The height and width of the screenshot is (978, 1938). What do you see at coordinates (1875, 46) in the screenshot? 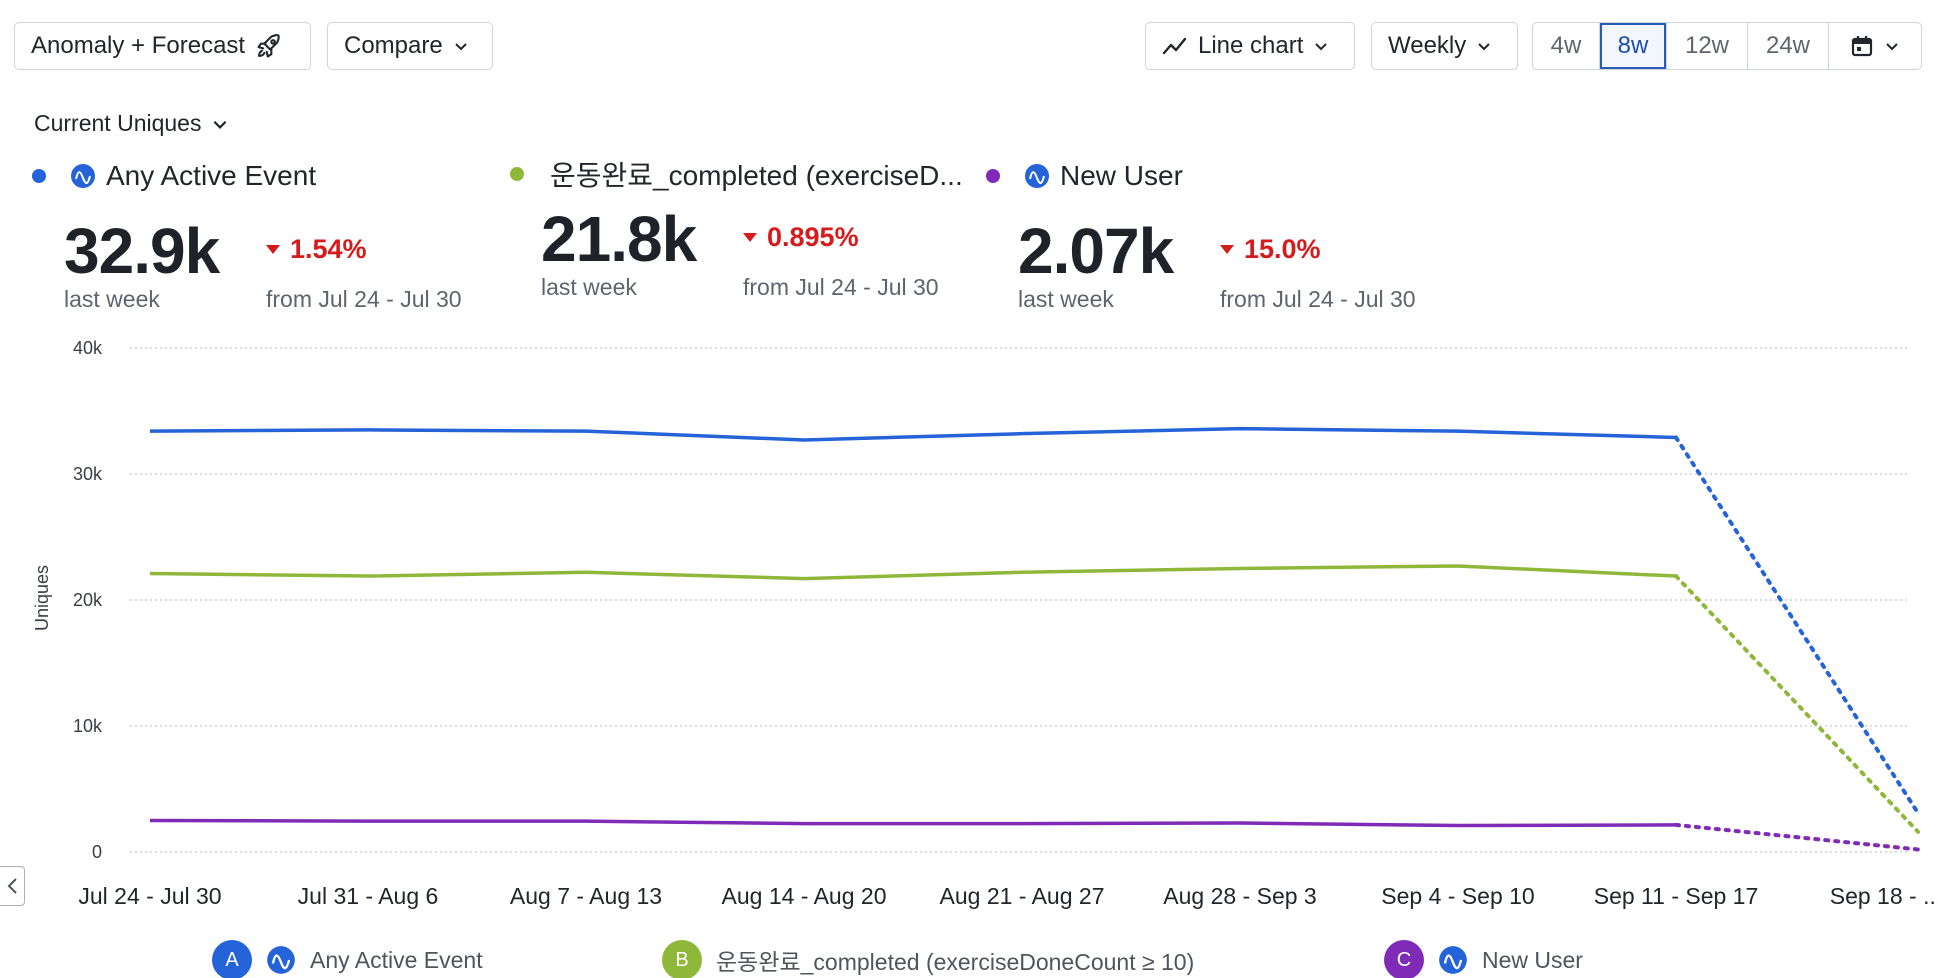
I see `custom-date-button` at bounding box center [1875, 46].